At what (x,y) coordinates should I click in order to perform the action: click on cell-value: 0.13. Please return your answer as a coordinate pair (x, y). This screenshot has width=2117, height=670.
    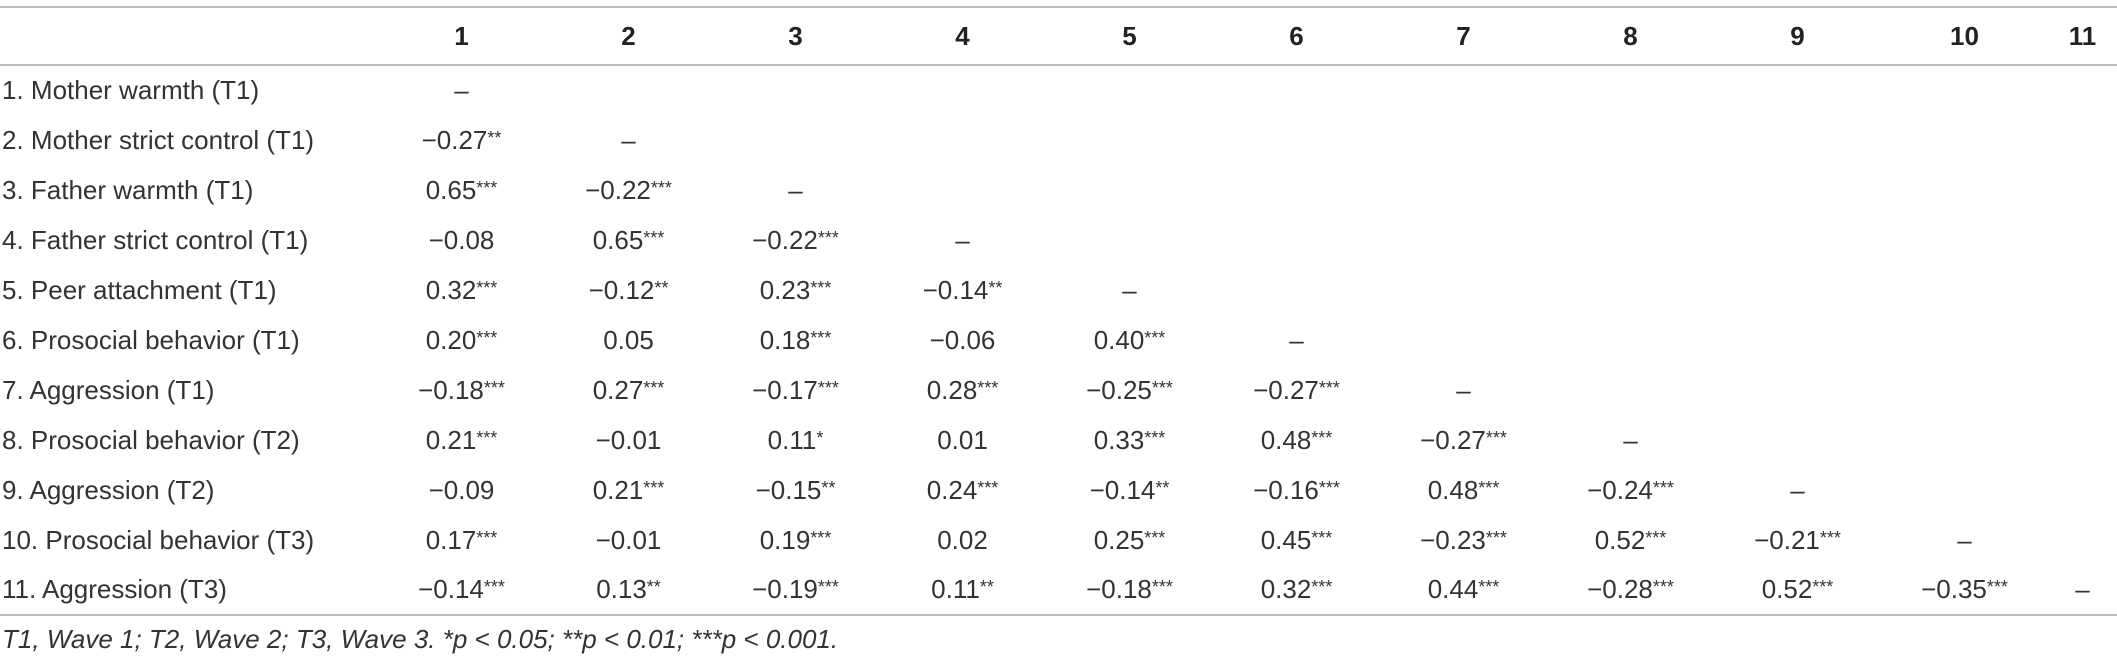
    Looking at the image, I should click on (621, 589).